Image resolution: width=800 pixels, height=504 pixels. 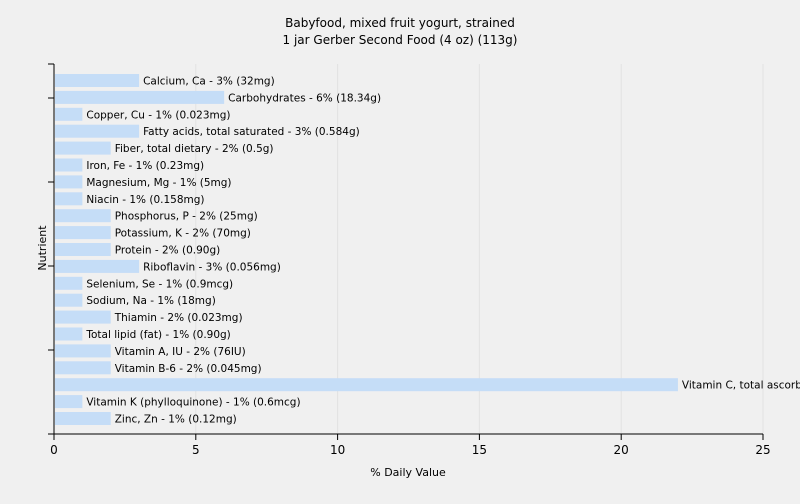 I want to click on bar-label: Copper, Cu - 1% (0.023mg), so click(x=158, y=115).